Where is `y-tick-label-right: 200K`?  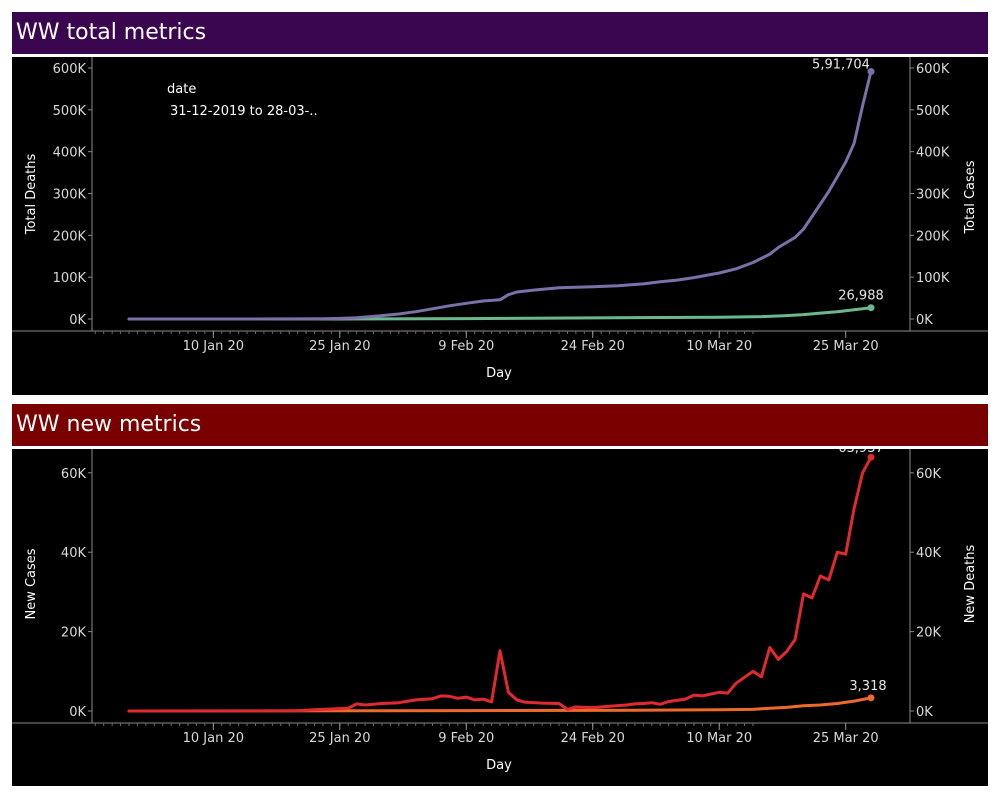
y-tick-label-right: 200K is located at coordinates (933, 236).